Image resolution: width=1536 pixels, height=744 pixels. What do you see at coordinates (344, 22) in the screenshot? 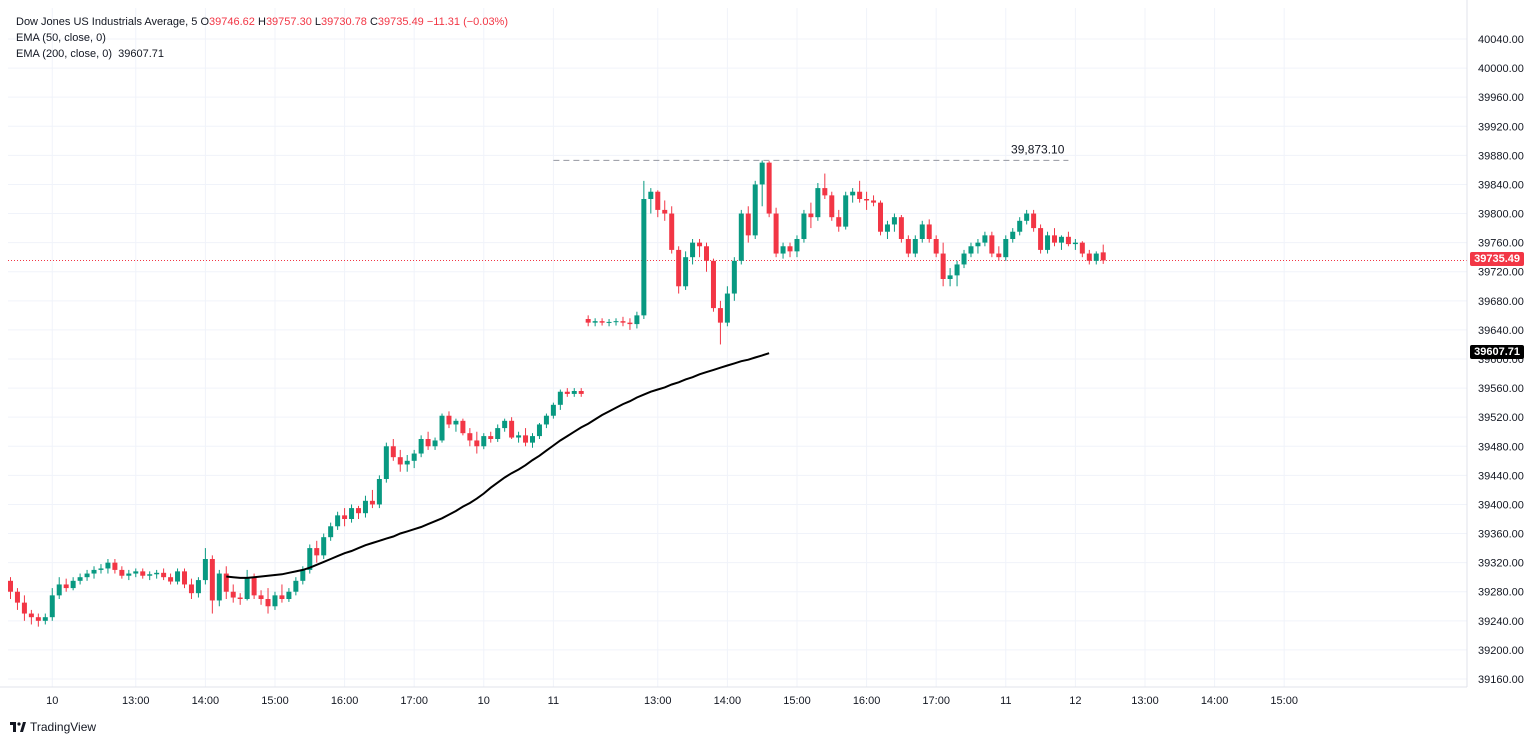
I see `low-value: 39730.78` at bounding box center [344, 22].